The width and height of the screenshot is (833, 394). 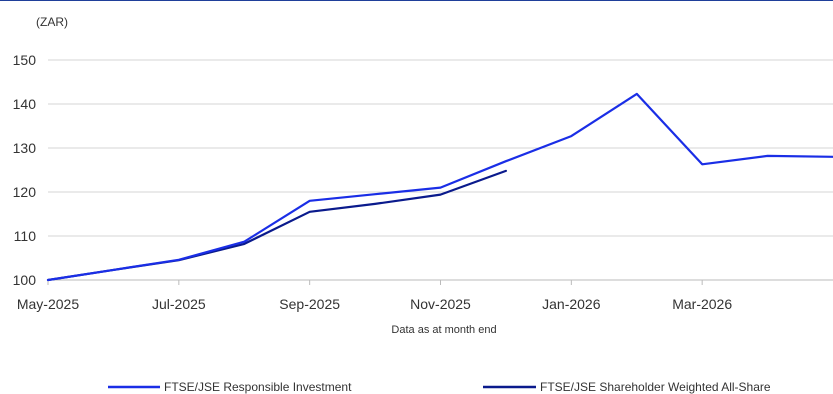 I want to click on y-axis-ticks: 100 110 120 130 140 150, so click(x=25, y=170).